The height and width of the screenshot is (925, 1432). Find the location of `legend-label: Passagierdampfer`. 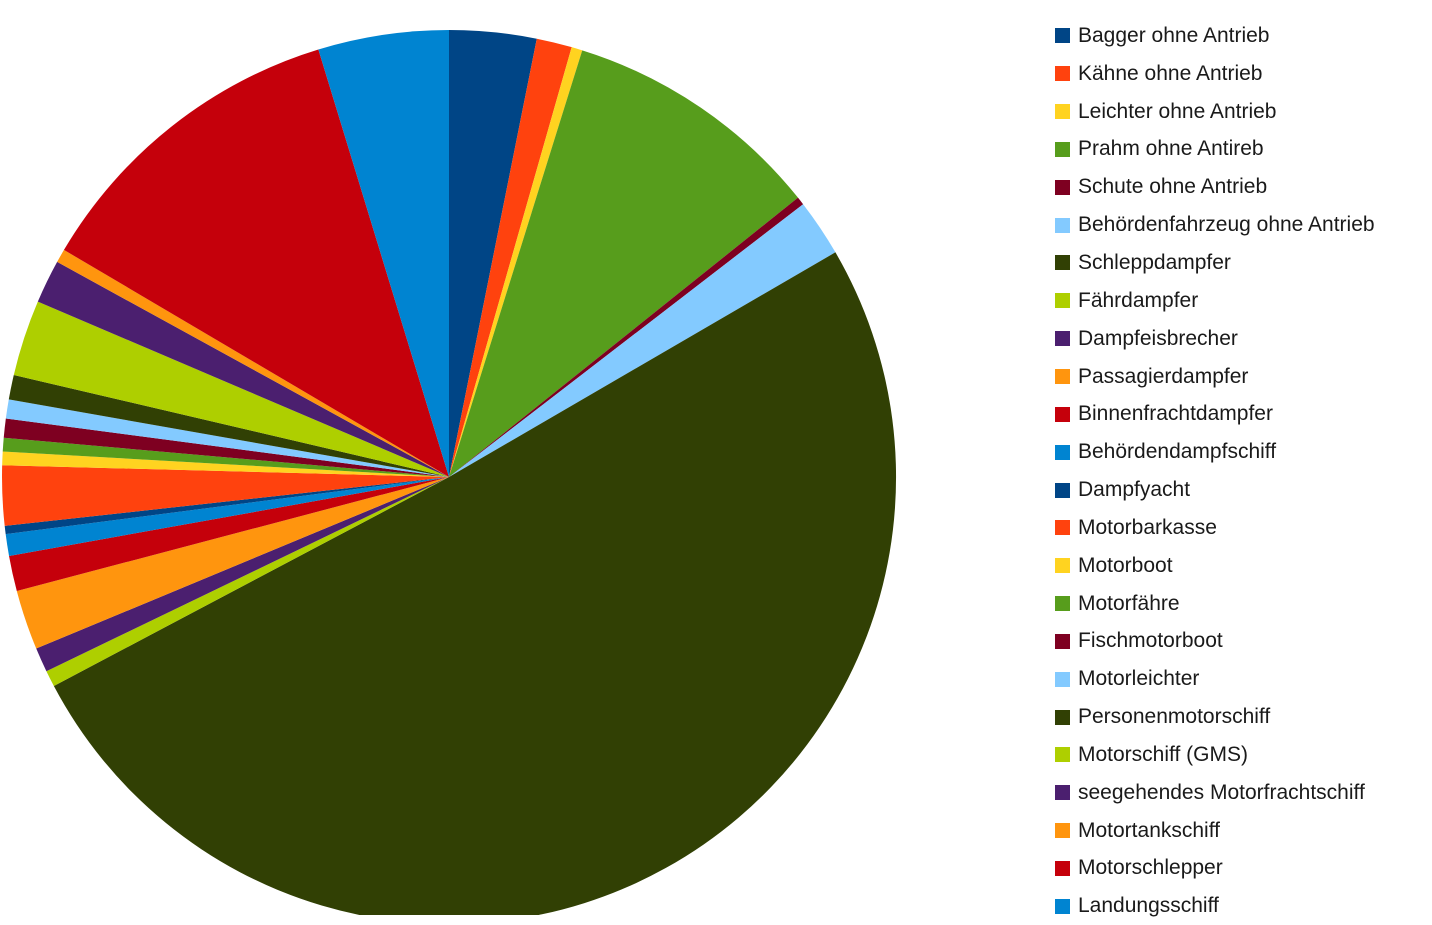

legend-label: Passagierdampfer is located at coordinates (1163, 376).